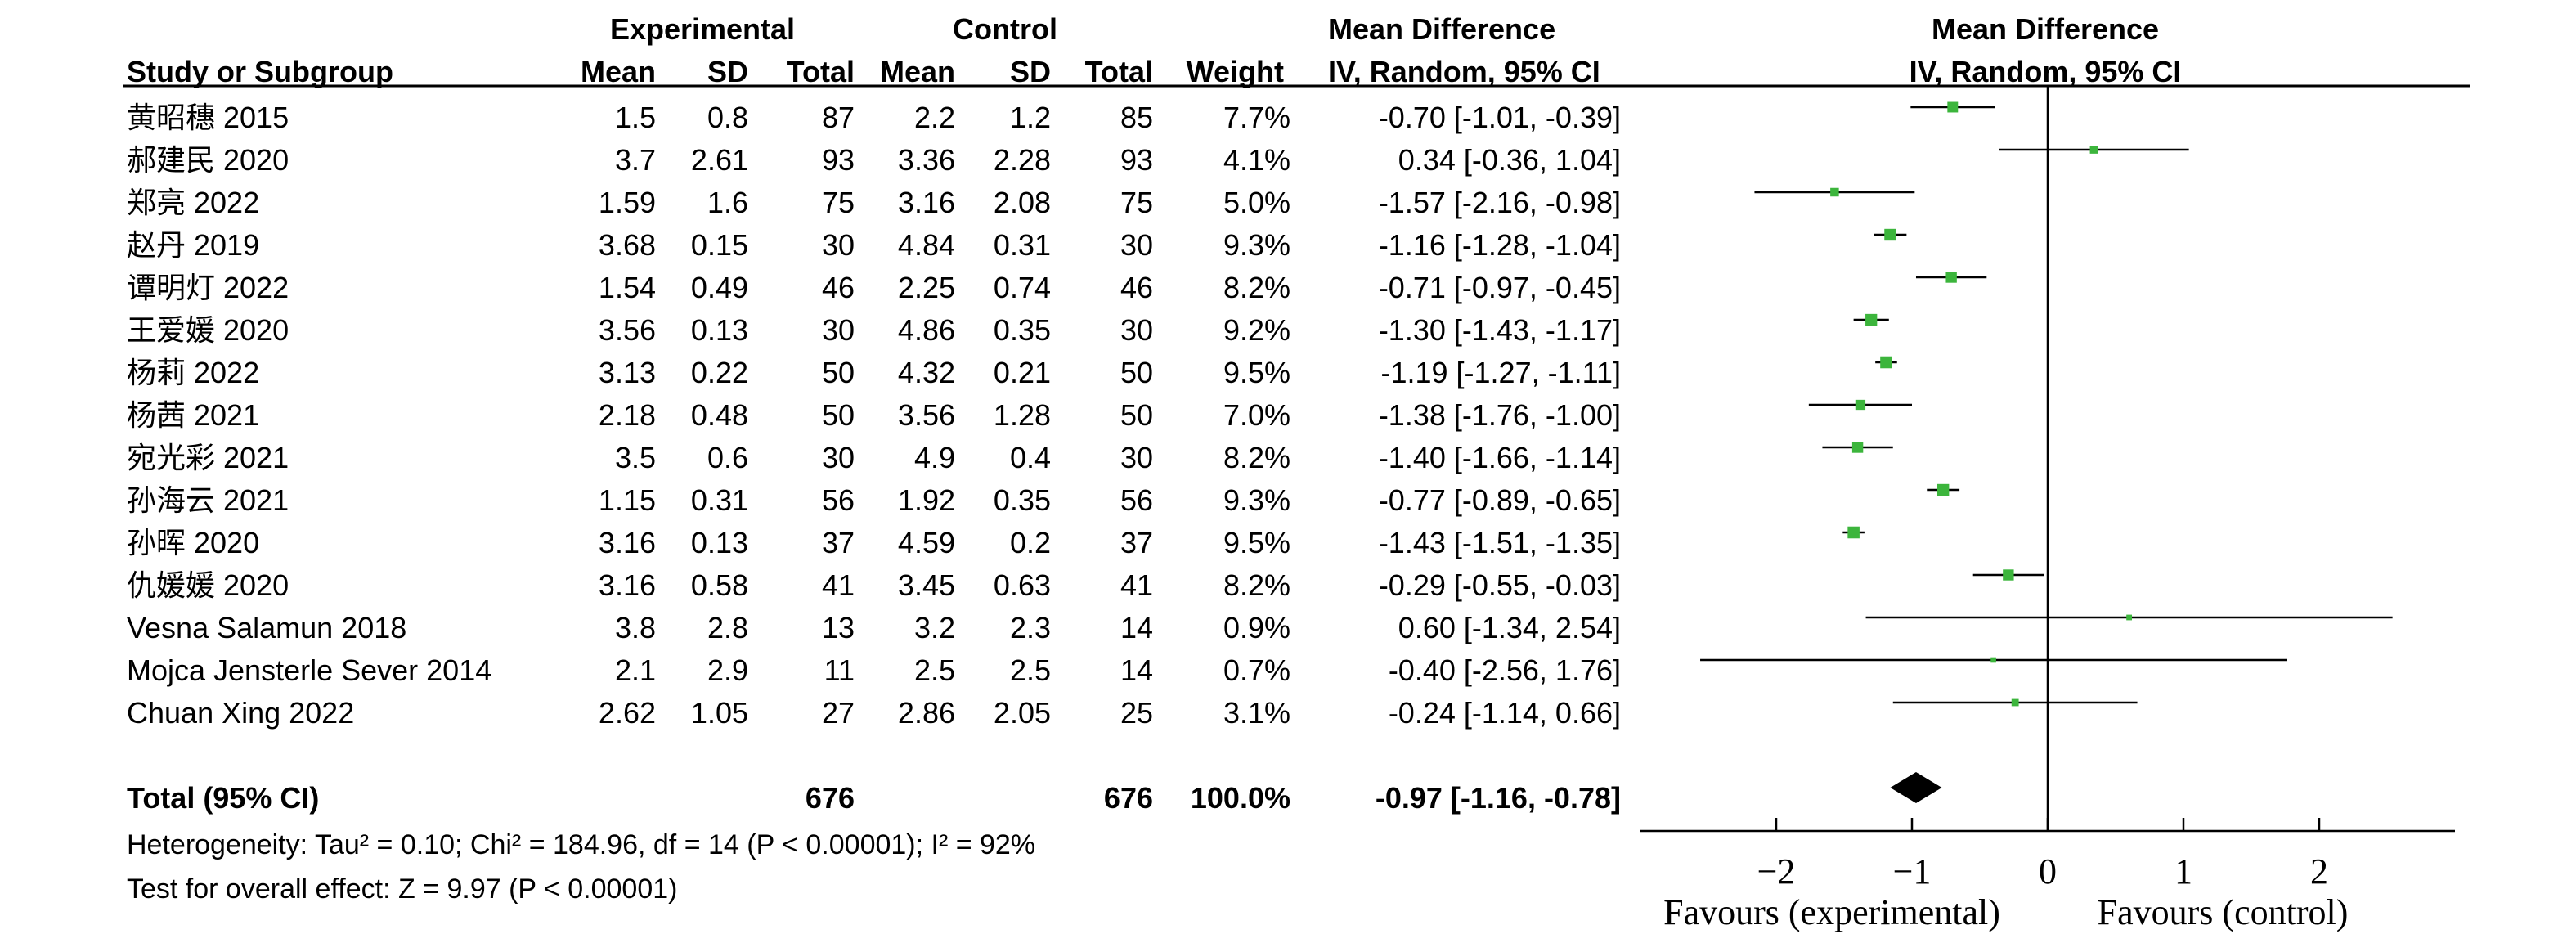  I want to click on exp-mean: 1.59, so click(627, 202).